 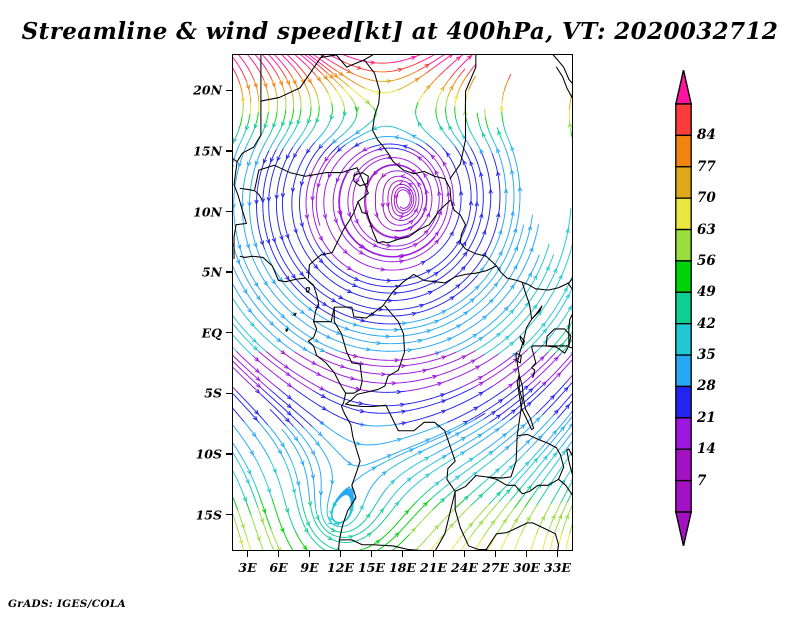 I want to click on x-axis-tick-label: 24E, so click(x=464, y=567).